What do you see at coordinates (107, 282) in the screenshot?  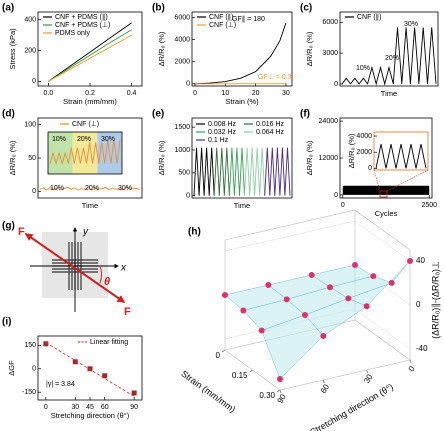 I see `angle-label: θ` at bounding box center [107, 282].